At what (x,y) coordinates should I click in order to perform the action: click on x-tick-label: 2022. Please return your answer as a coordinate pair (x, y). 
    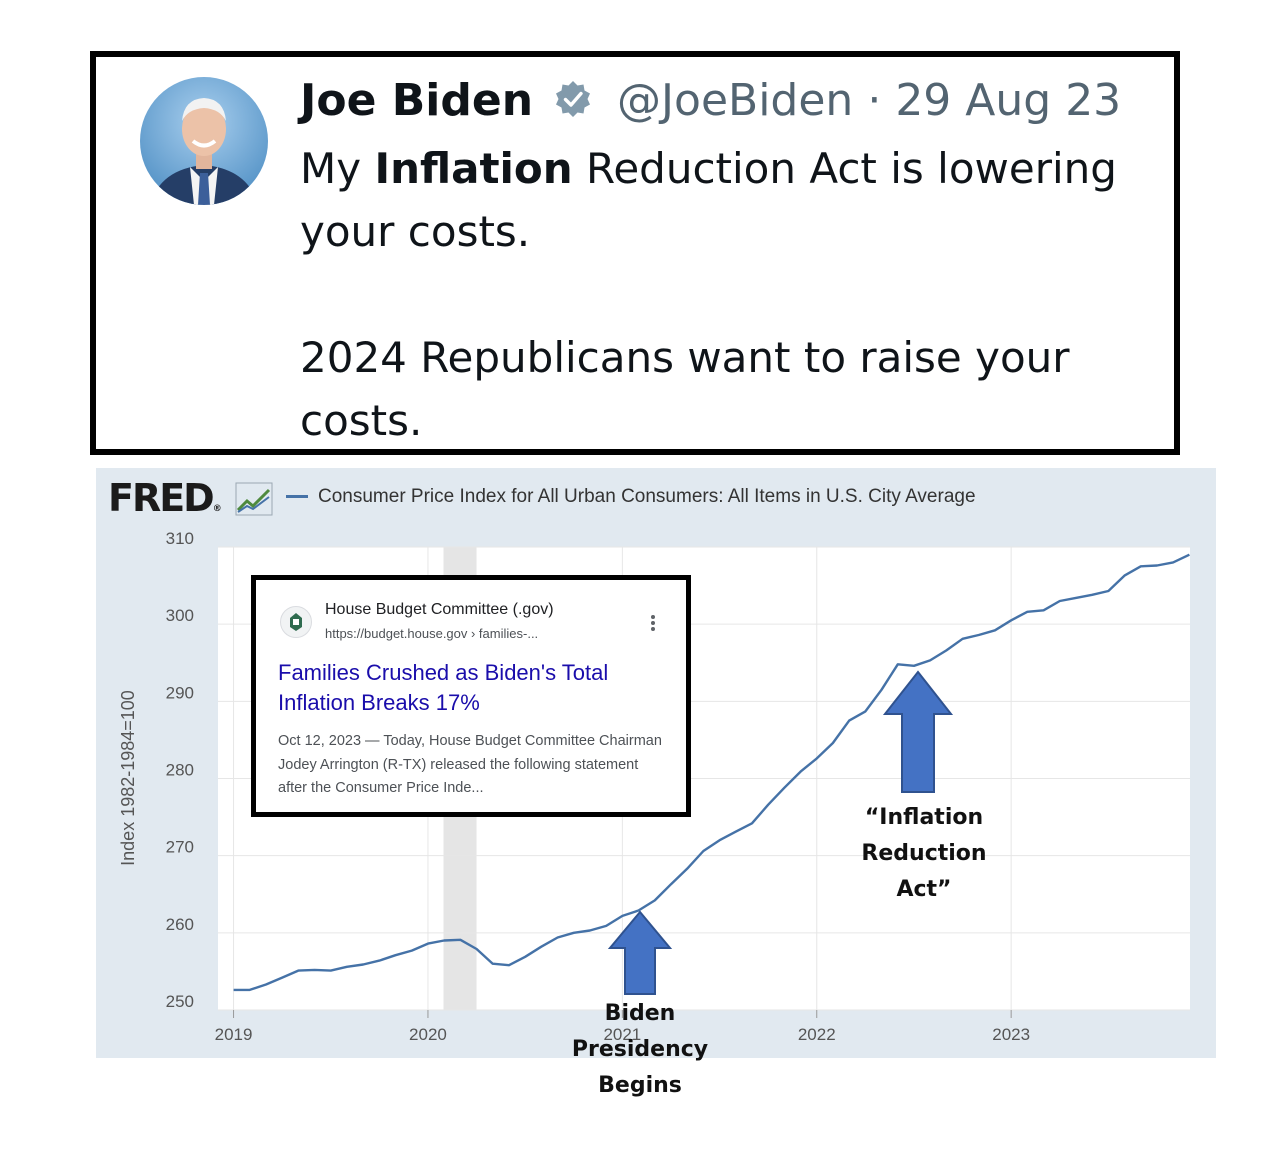
    Looking at the image, I should click on (817, 1034).